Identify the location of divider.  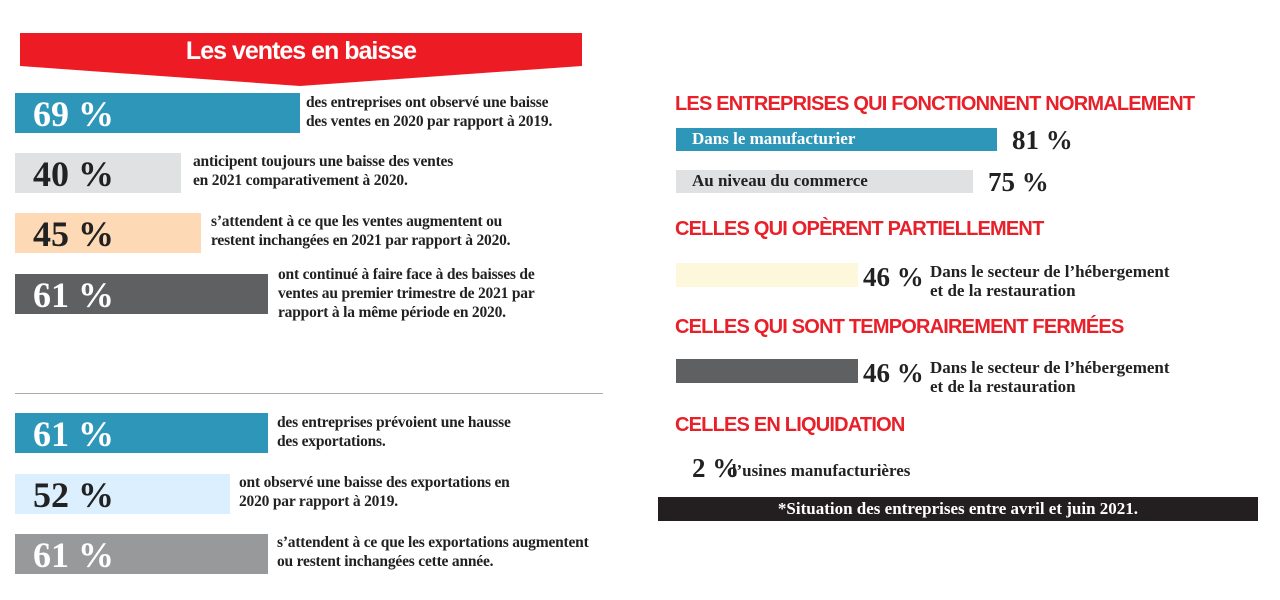
(309, 393).